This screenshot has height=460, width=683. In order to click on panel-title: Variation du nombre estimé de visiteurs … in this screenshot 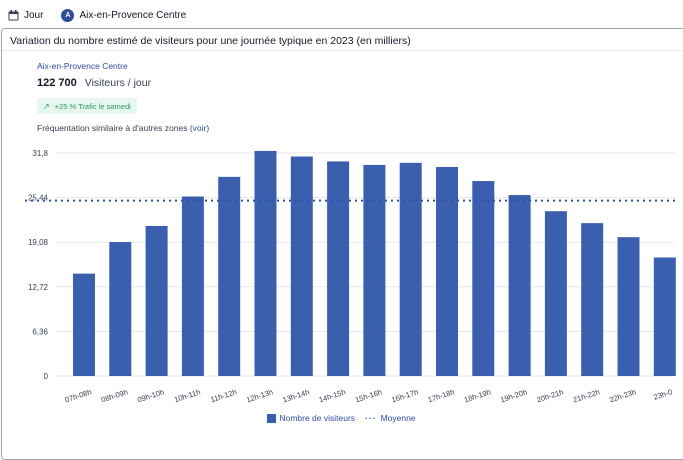, I will do `click(210, 41)`.